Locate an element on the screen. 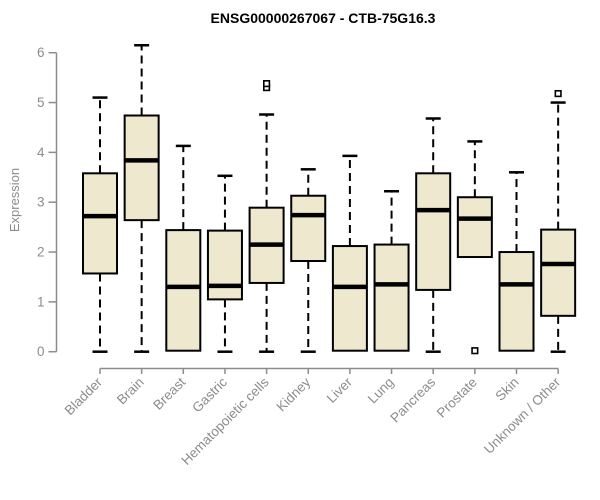 The height and width of the screenshot is (500, 600). y-tick-label: 1 is located at coordinates (41, 301).